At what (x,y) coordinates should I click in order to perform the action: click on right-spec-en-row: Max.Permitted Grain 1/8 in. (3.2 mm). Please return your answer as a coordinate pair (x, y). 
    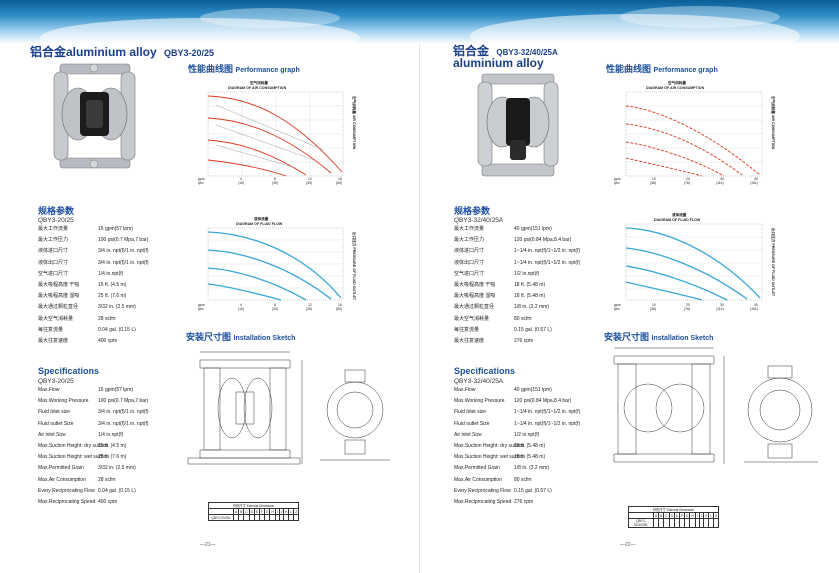
    Looking at the image, I should click on (529, 468).